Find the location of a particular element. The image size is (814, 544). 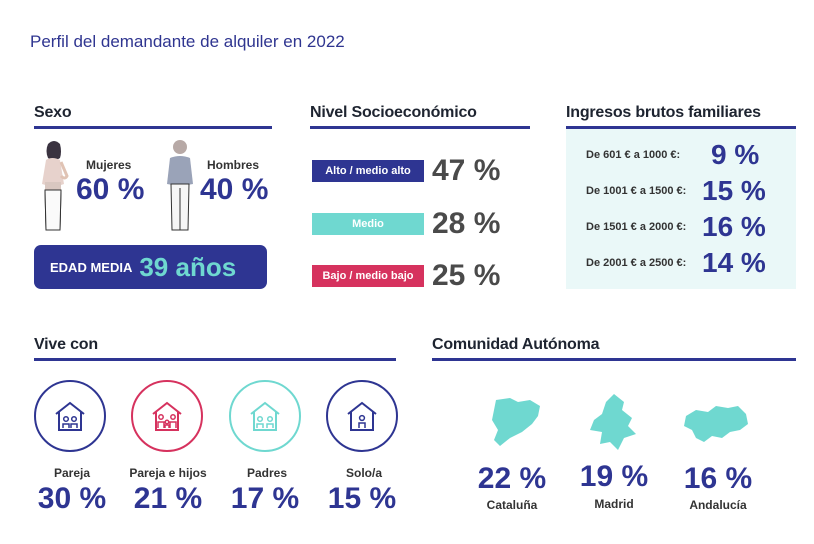

hombres-value: 40 % is located at coordinates (234, 189).